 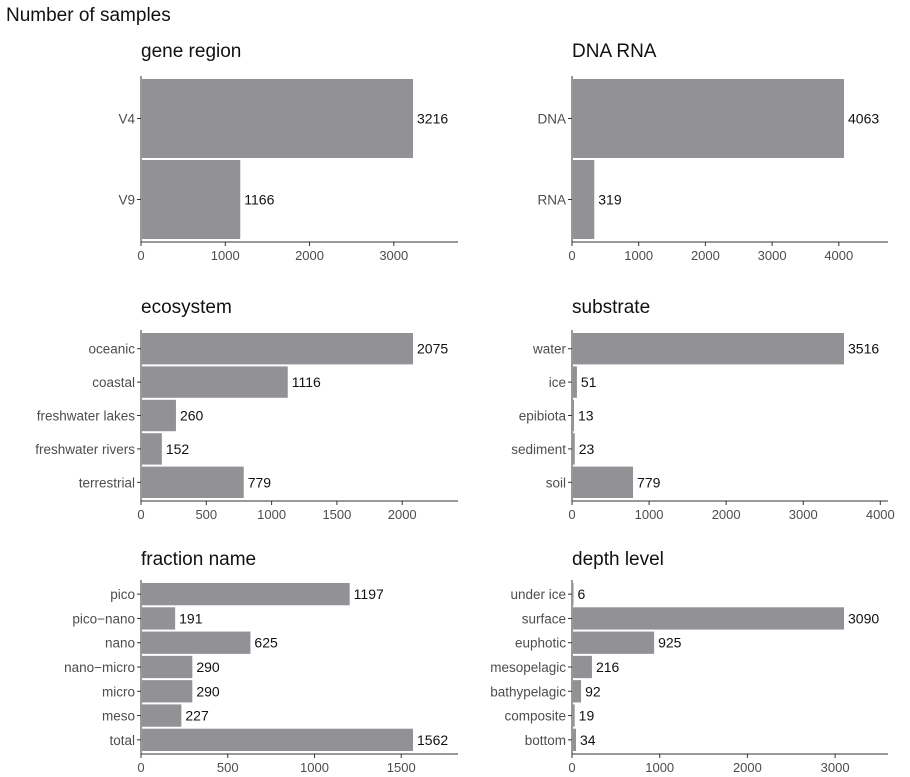 What do you see at coordinates (880, 514) in the screenshot?
I see `x-tick-label: 4000` at bounding box center [880, 514].